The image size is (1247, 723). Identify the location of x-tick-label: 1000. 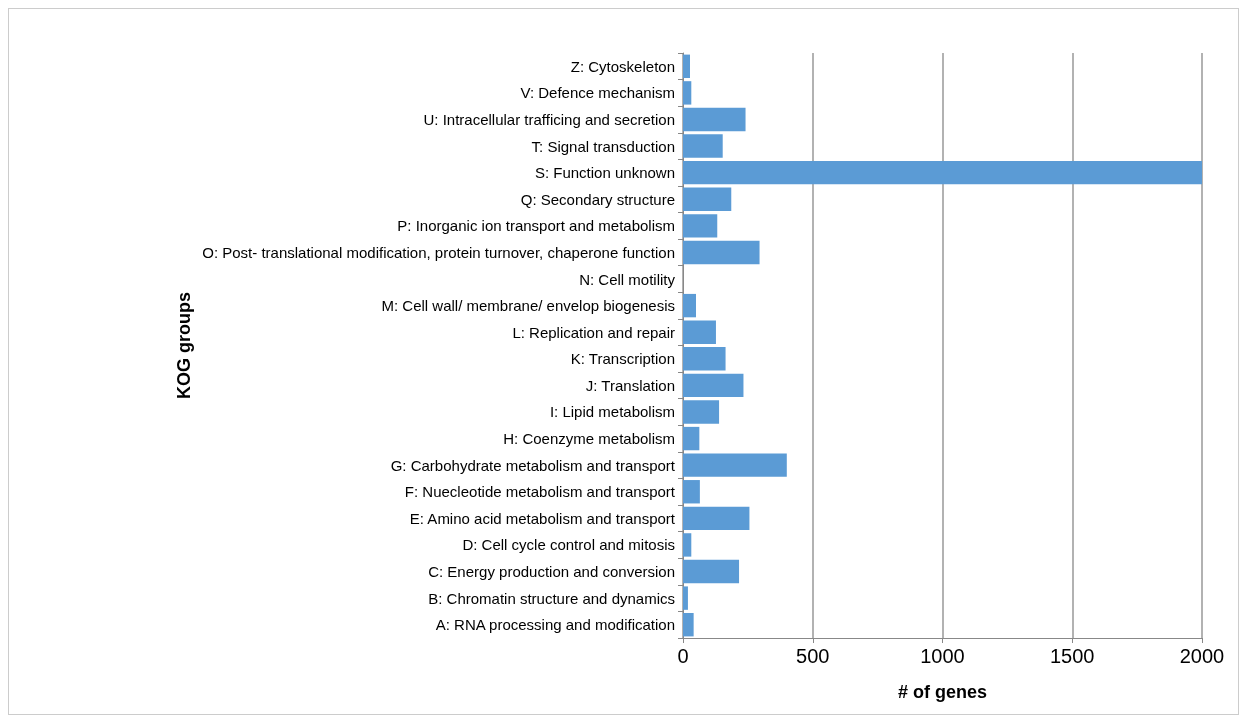
(942, 656).